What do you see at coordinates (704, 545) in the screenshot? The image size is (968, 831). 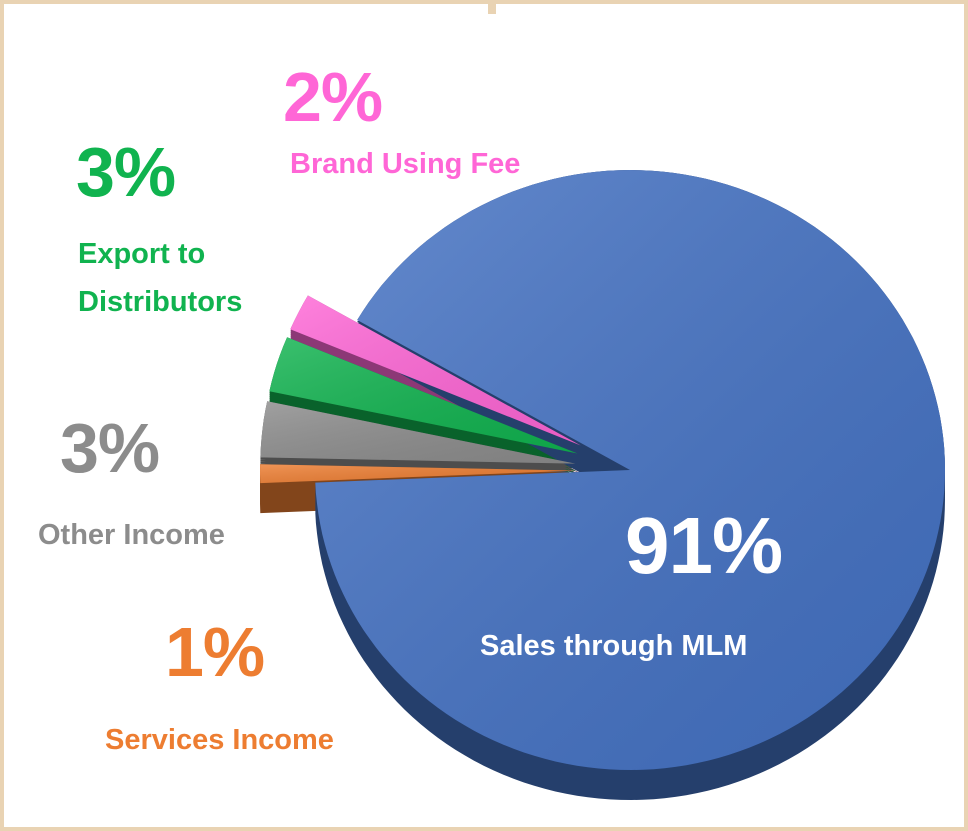 I see `value-label: 91%` at bounding box center [704, 545].